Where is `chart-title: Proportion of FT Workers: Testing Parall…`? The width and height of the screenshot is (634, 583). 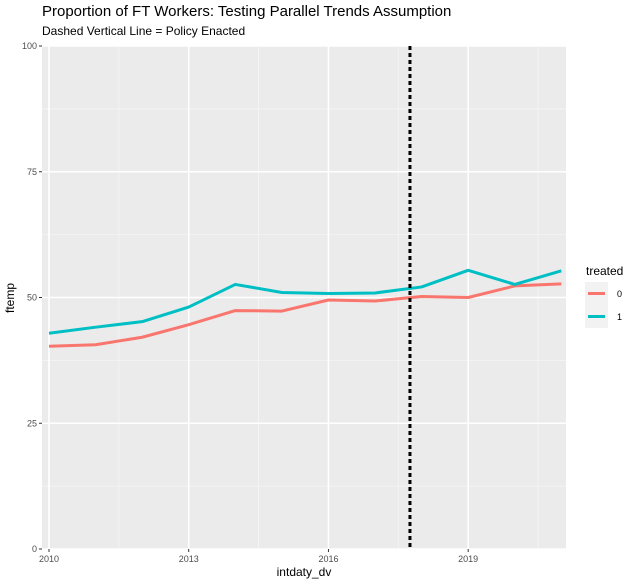
chart-title: Proportion of FT Workers: Testing Parall… is located at coordinates (246, 11).